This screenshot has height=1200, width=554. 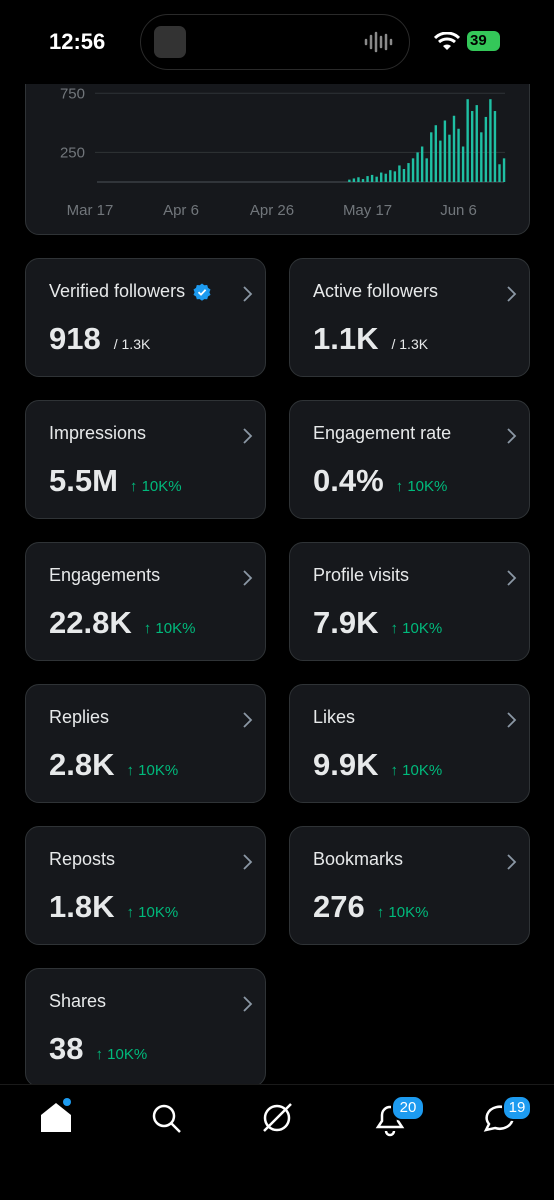 I want to click on tab-icons, so click(x=277, y=1117).